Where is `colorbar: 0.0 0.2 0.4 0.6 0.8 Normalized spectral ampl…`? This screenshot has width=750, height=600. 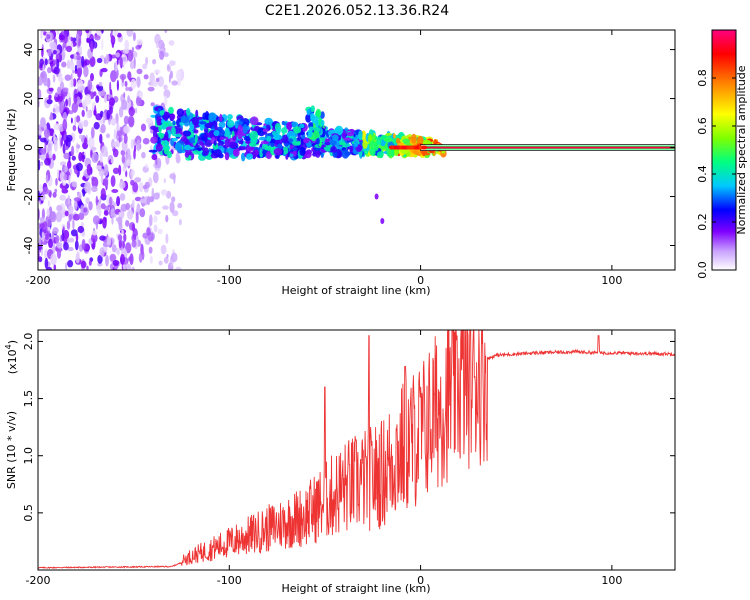
colorbar: 0.0 0.2 0.4 0.6 0.8 Normalized spectral ampl… is located at coordinates (722, 154).